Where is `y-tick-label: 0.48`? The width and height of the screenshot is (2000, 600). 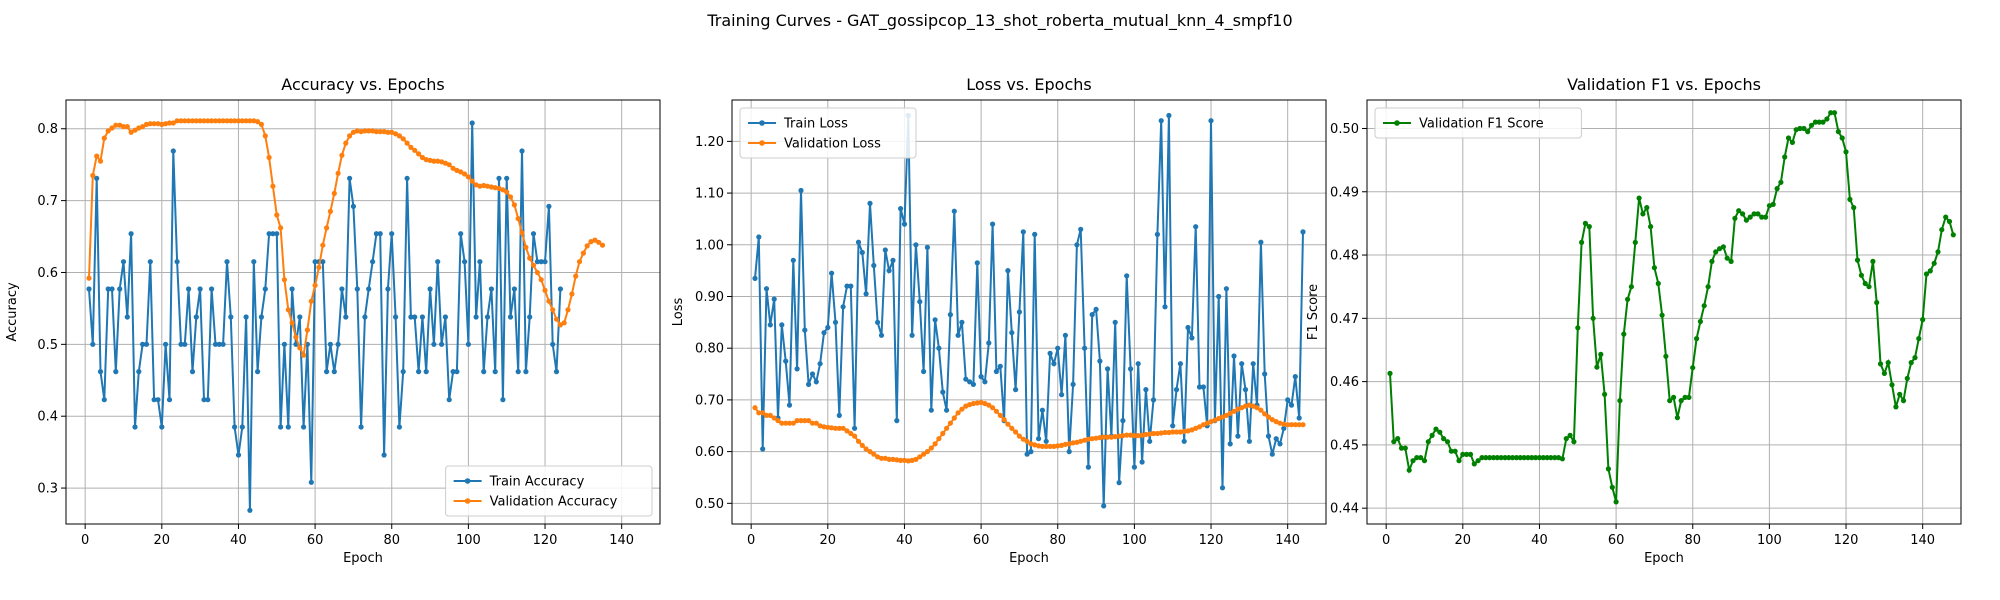 y-tick-label: 0.48 is located at coordinates (1344, 256).